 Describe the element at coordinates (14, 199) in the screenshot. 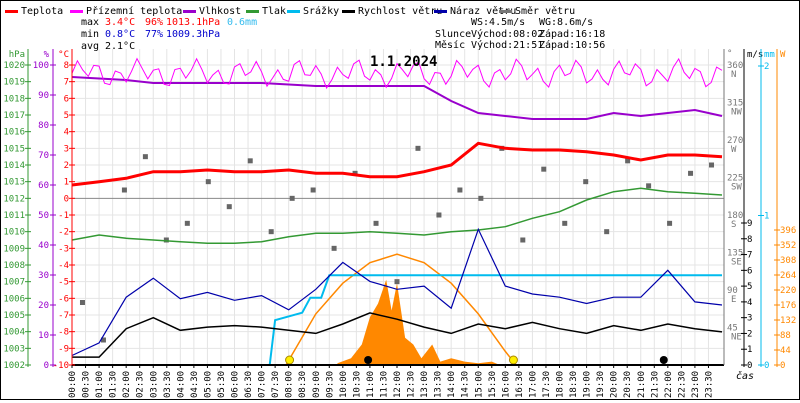

I see `hpa-axis-tick-label: 1012` at that location.